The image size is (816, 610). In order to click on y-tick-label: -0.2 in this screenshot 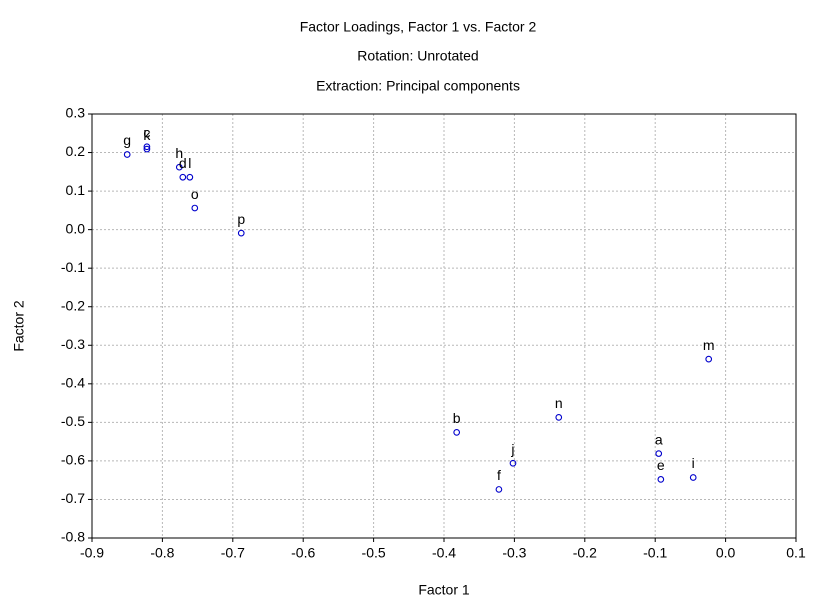, I will do `click(73, 305)`.